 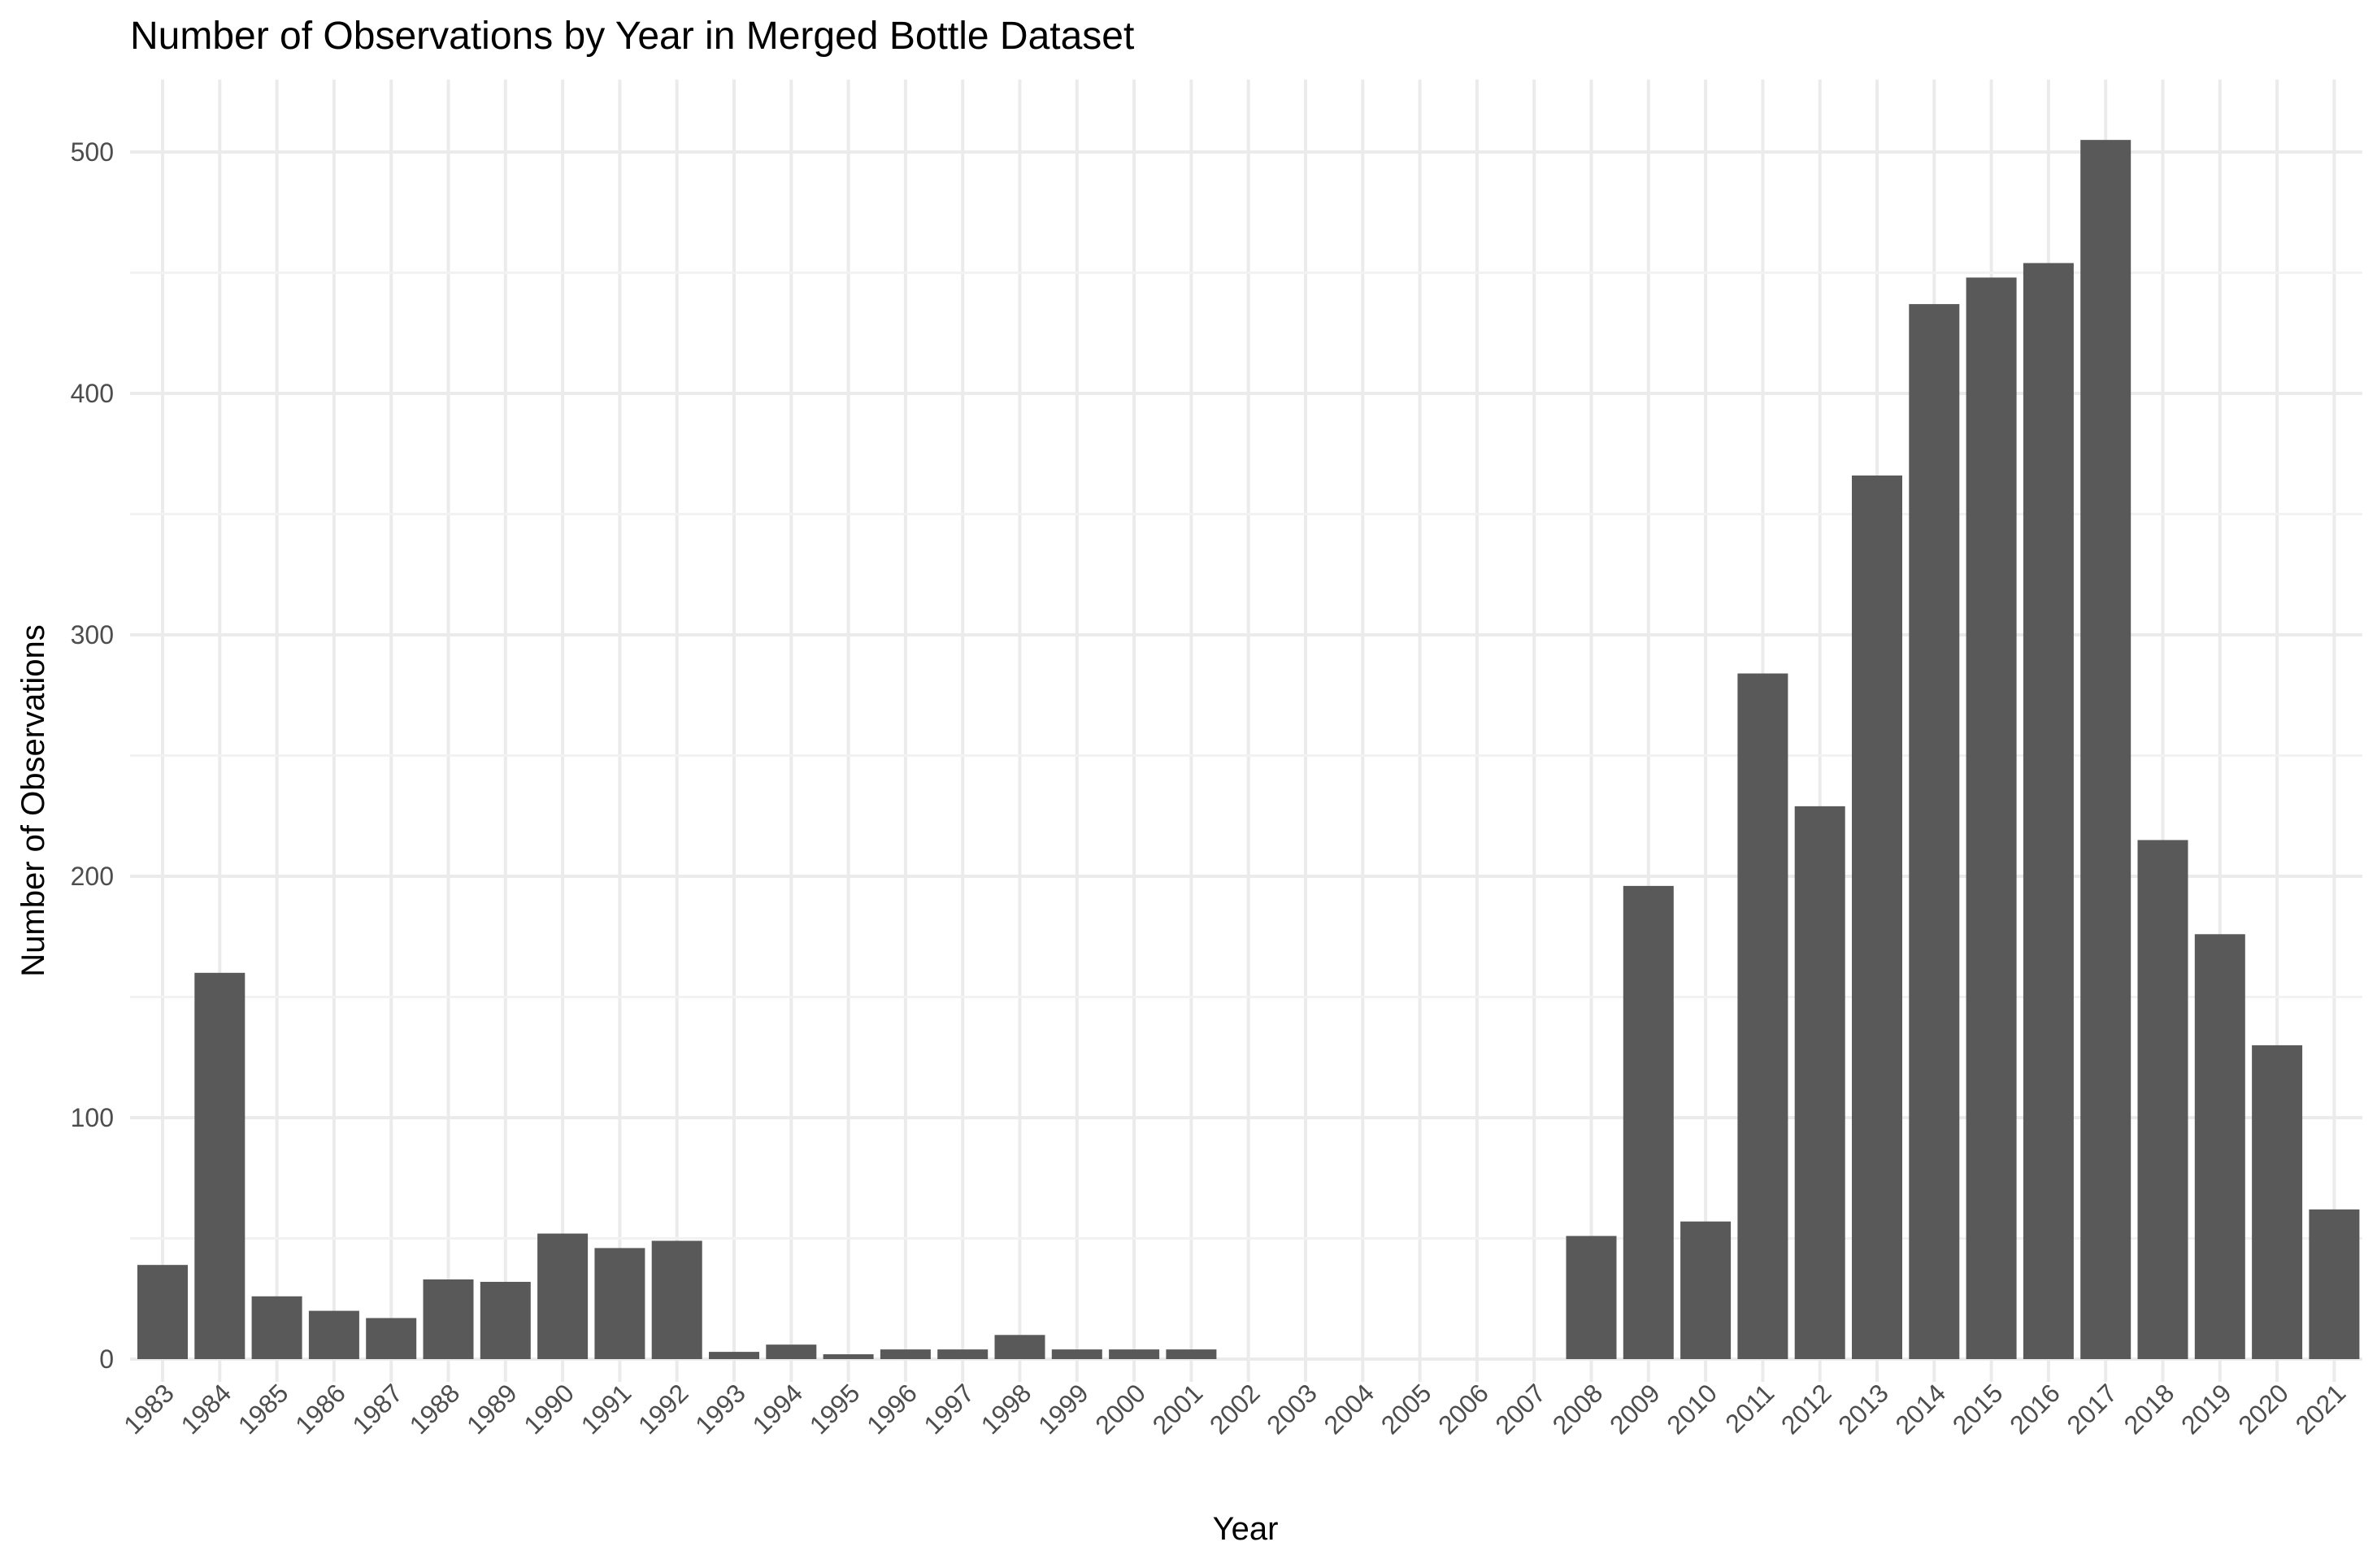 I want to click on x-tick-label: 2015, so click(x=1978, y=1409).